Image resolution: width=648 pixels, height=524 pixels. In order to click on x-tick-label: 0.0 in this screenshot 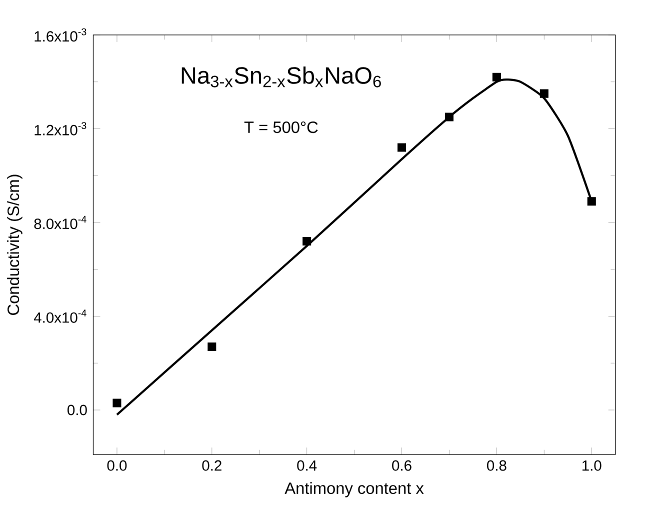, I will do `click(117, 465)`.